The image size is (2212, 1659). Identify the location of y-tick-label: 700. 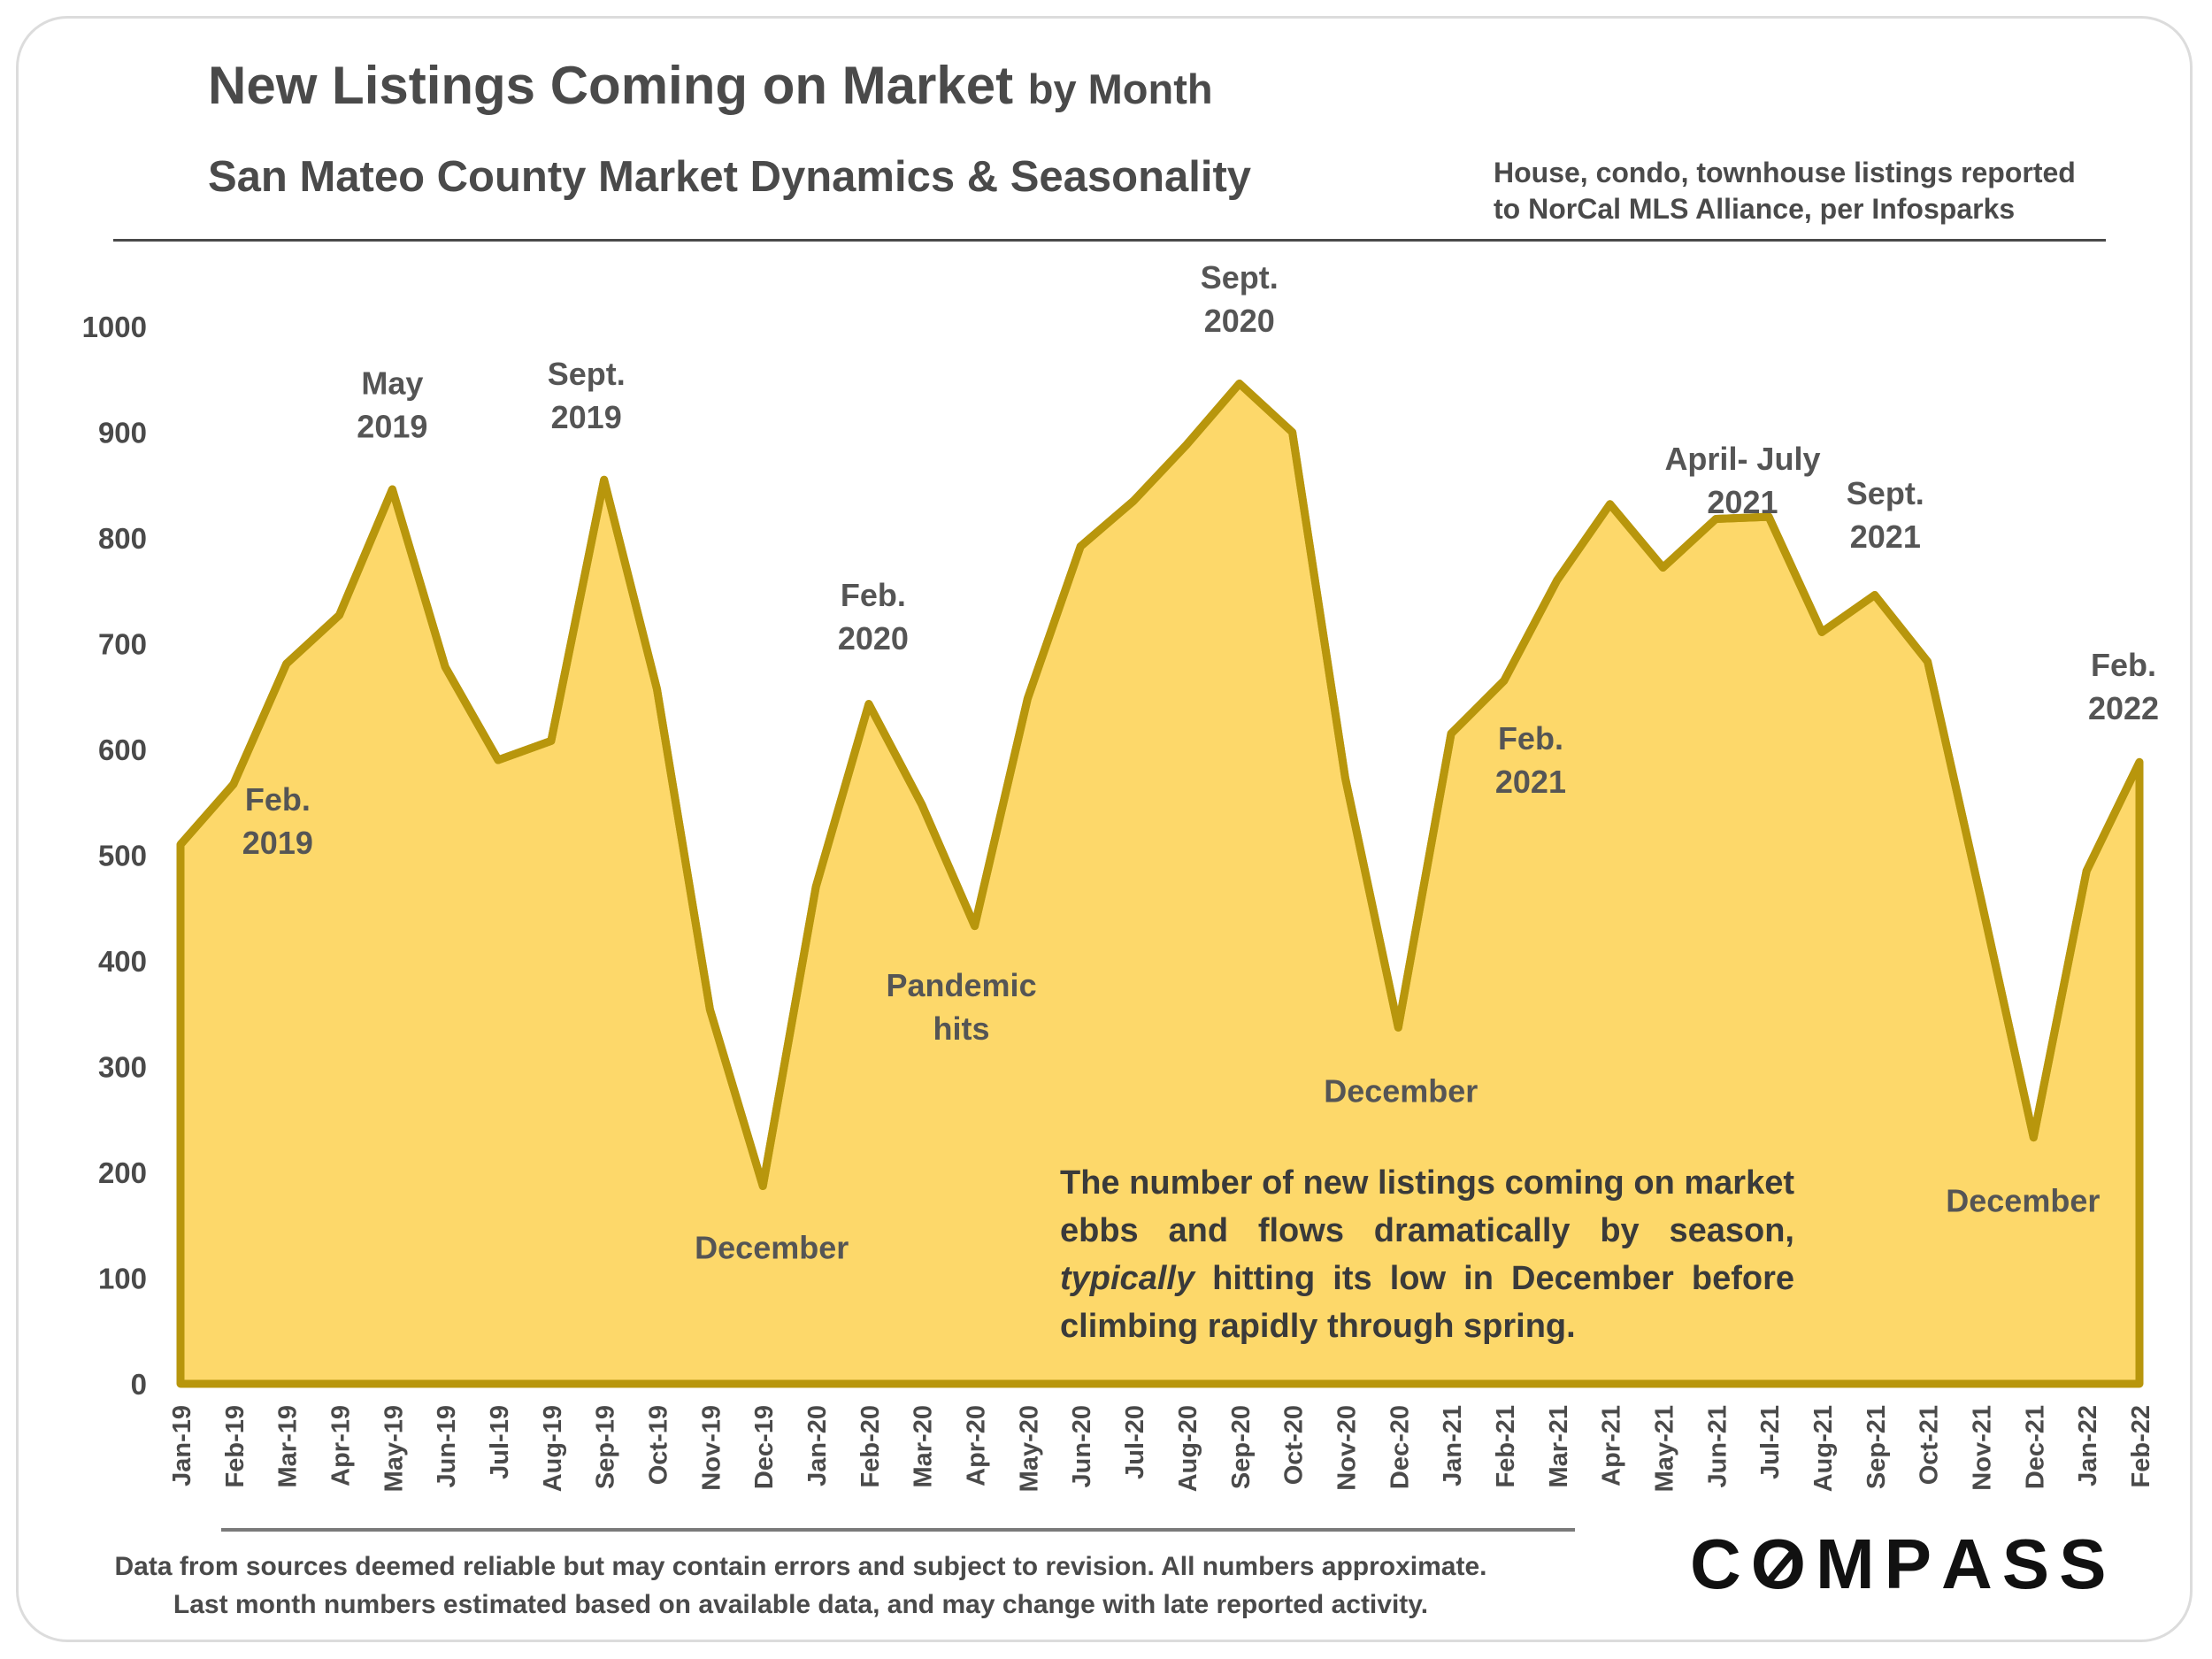
(123, 645).